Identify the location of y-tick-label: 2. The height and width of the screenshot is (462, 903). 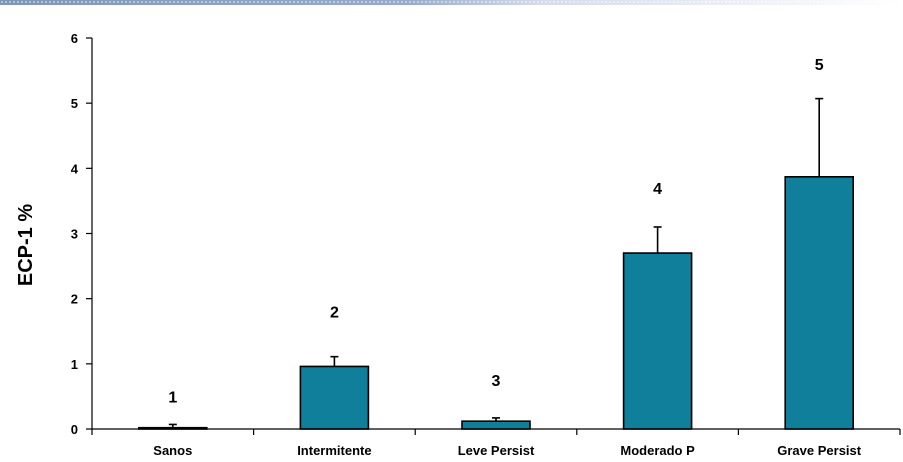
(74, 299).